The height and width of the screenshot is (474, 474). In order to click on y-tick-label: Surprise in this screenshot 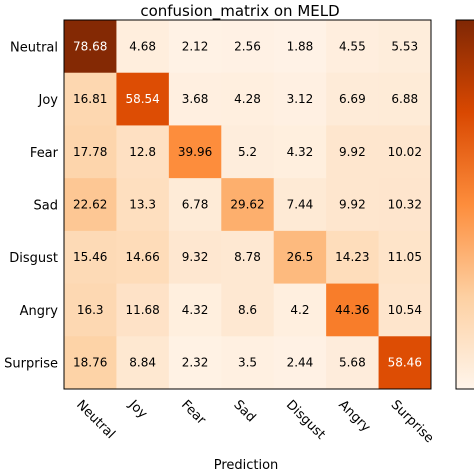, I will do `click(31, 364)`.